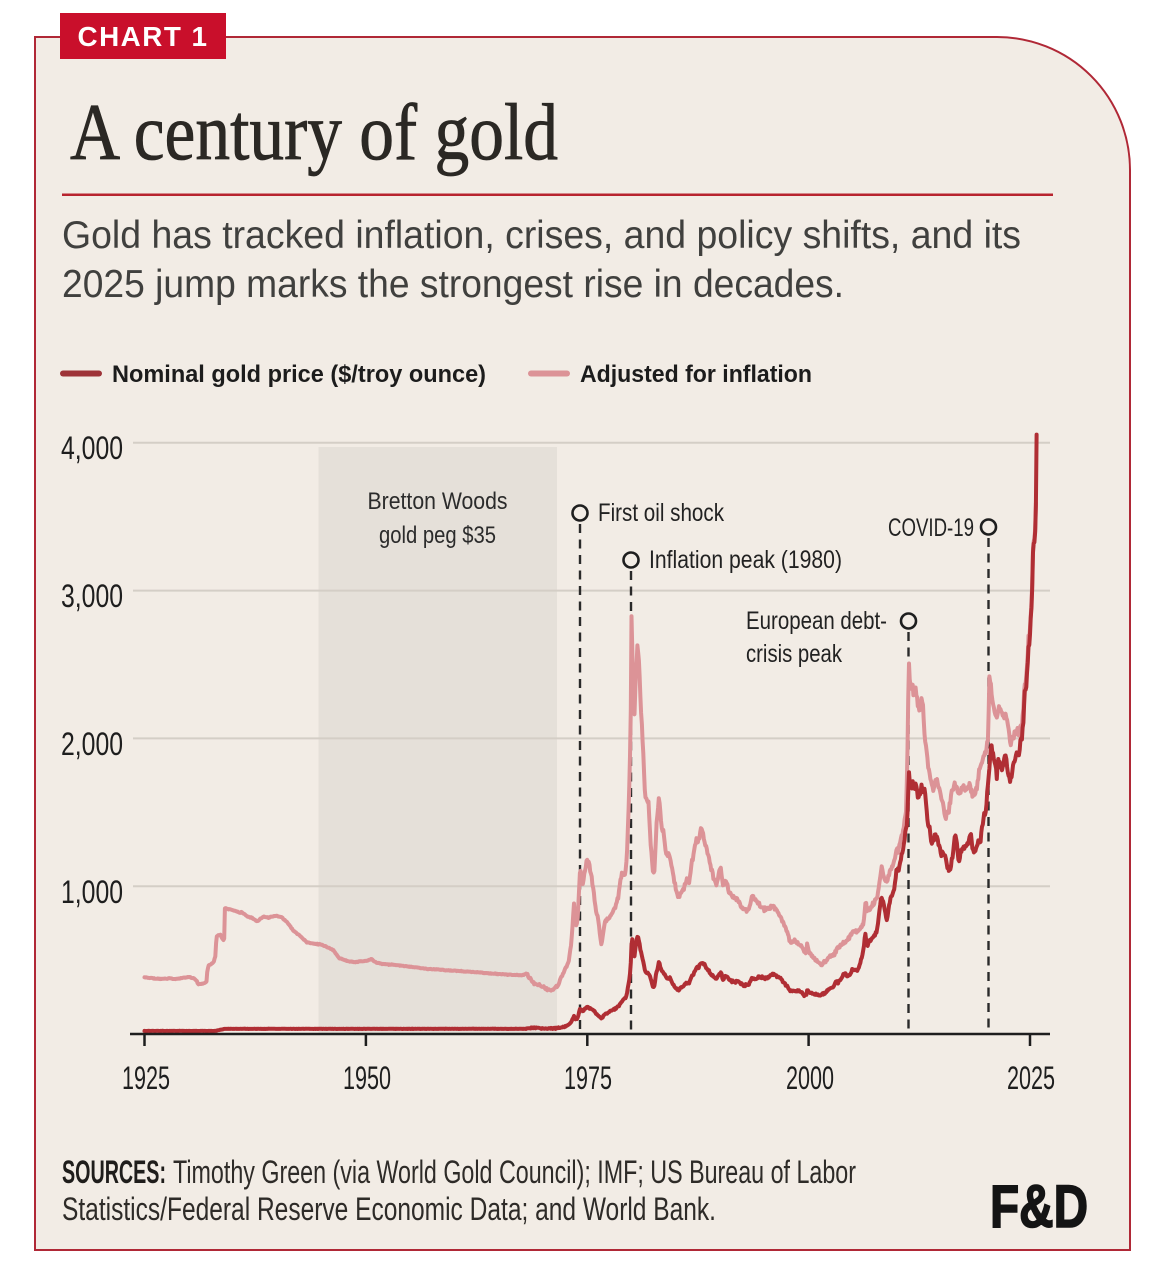 The height and width of the screenshot is (1280, 1155). I want to click on svg-text: Adjusted for inflation, so click(696, 374).